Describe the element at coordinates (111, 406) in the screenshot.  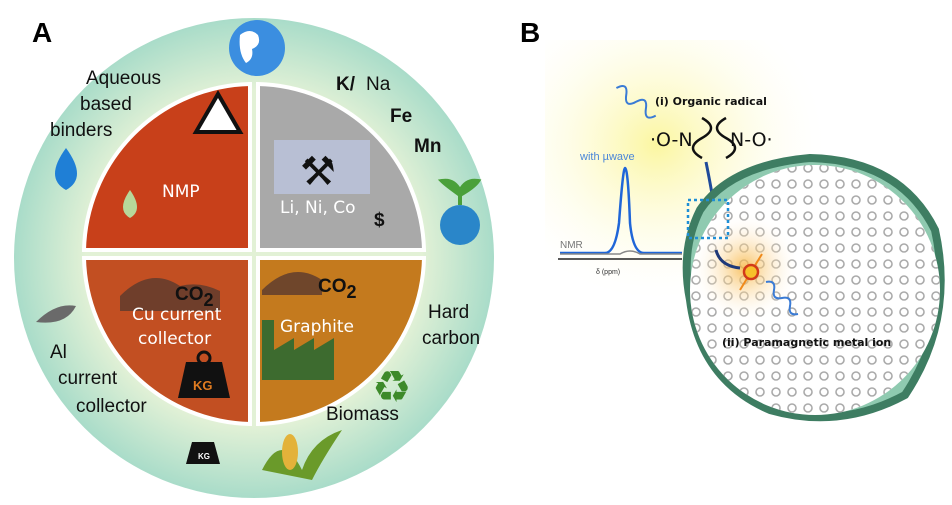
I see `al-label-3: collector` at that location.